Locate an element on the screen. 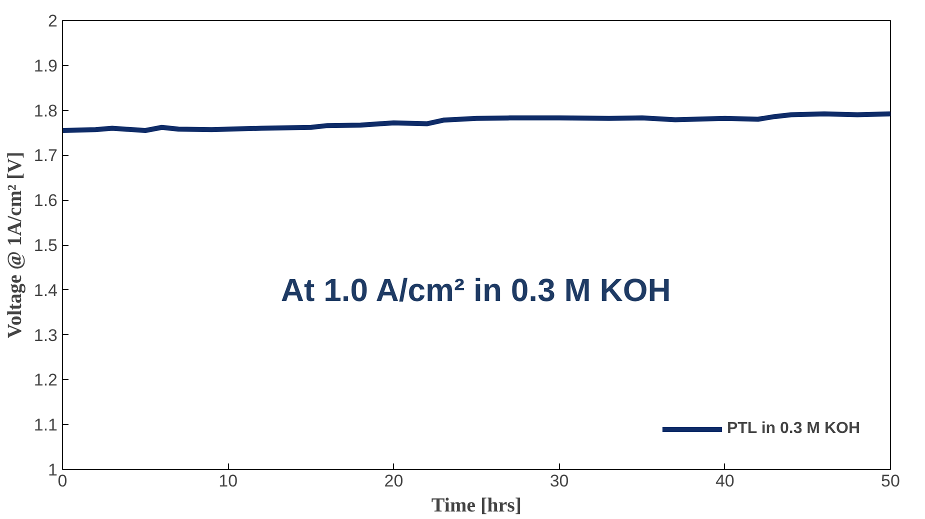  y-tick-label: 1 is located at coordinates (53, 470).